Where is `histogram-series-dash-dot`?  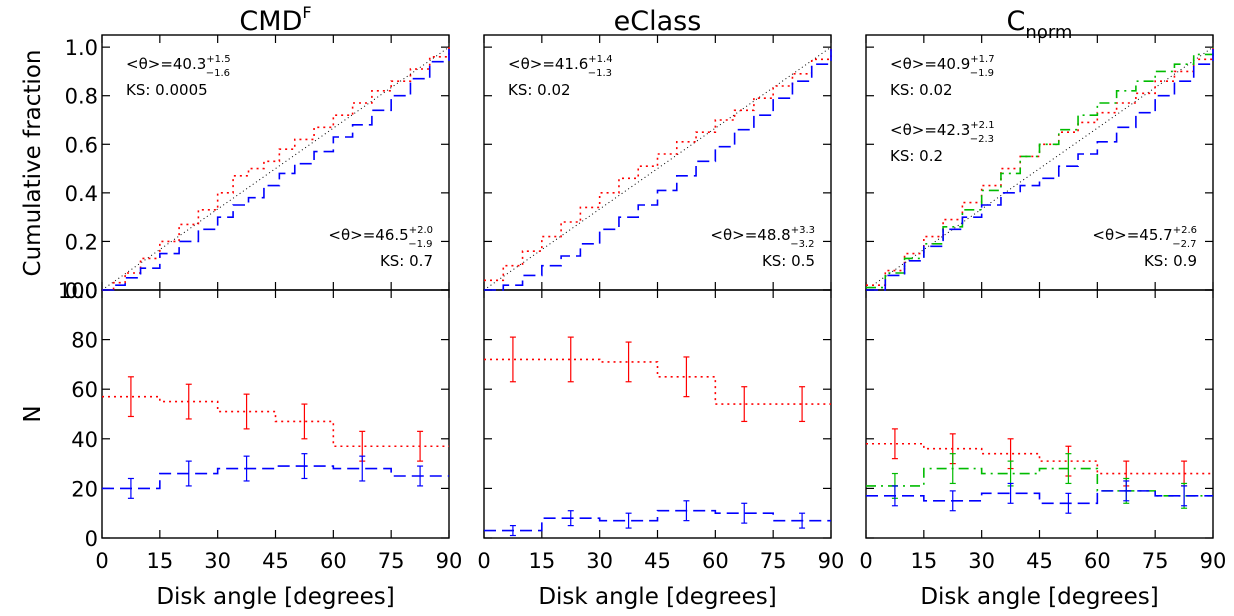
histogram-series-dash-dot is located at coordinates (1039, 482).